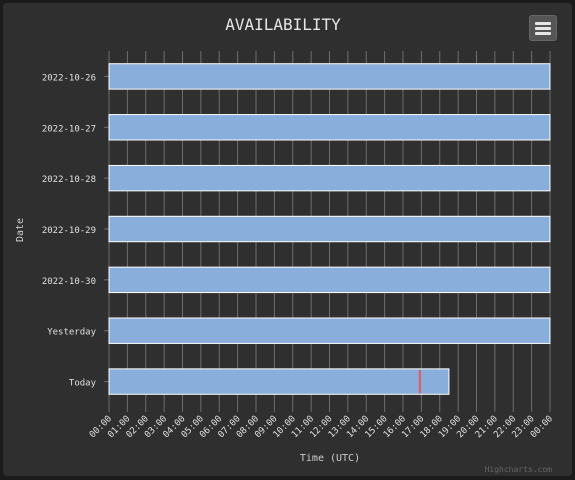 Image resolution: width=575 pixels, height=480 pixels. What do you see at coordinates (69, 129) in the screenshot?
I see `y-category-label: 2022-10-27` at bounding box center [69, 129].